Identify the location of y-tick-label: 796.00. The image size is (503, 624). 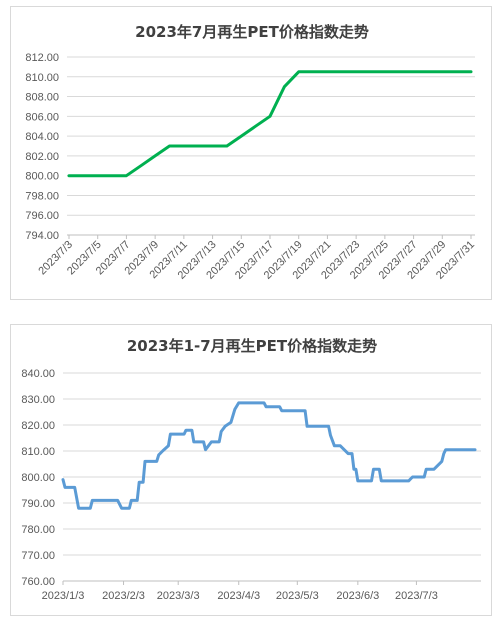
(42, 216).